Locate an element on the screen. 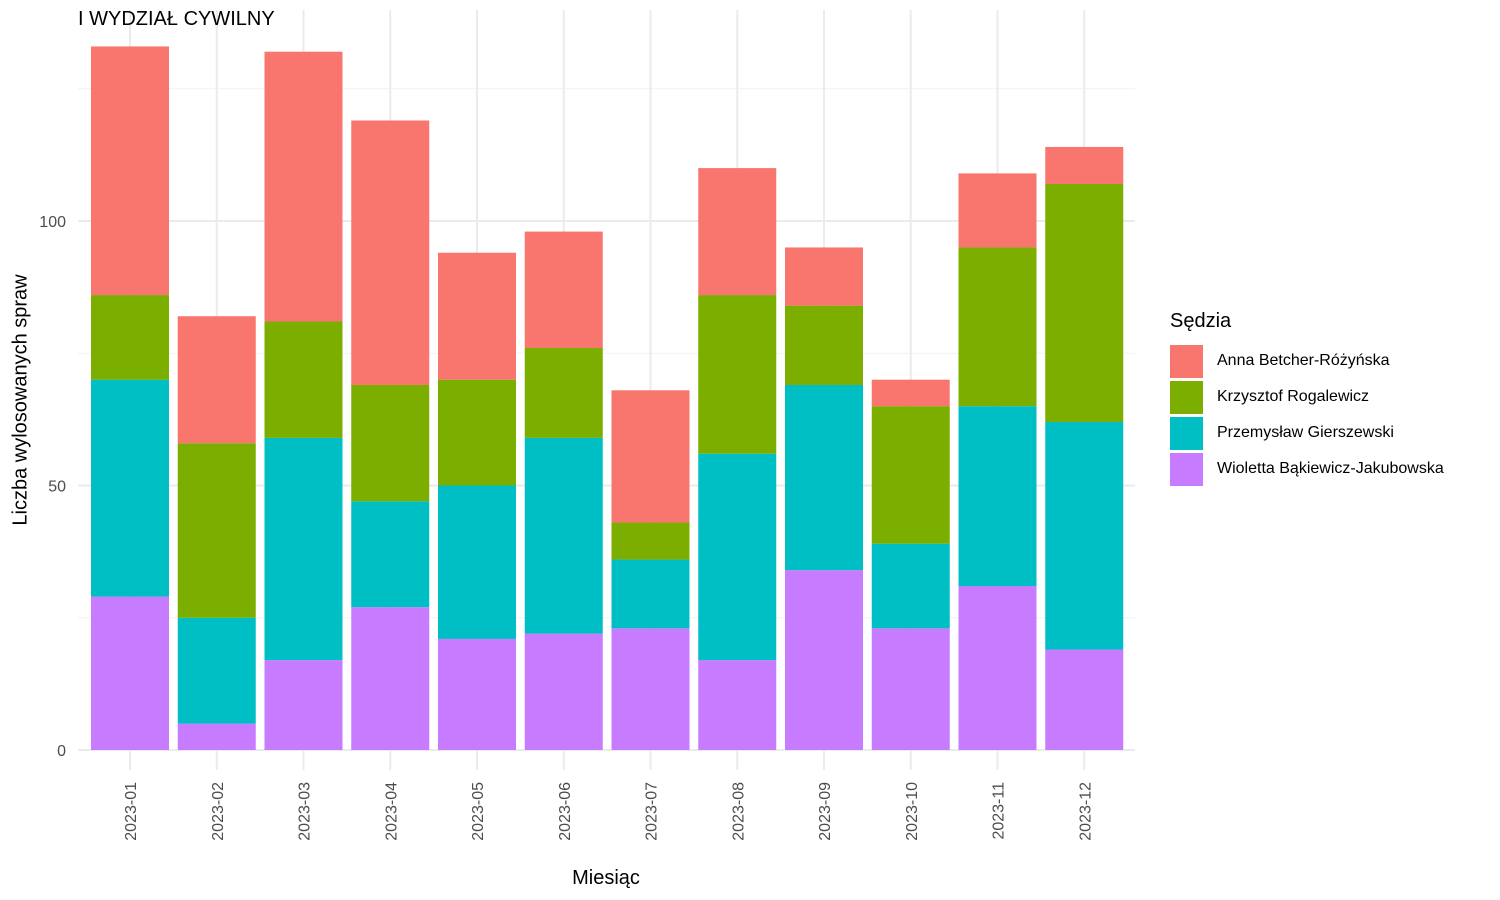 The image size is (1500, 900). x-tick-label: 2023-08 is located at coordinates (738, 811).